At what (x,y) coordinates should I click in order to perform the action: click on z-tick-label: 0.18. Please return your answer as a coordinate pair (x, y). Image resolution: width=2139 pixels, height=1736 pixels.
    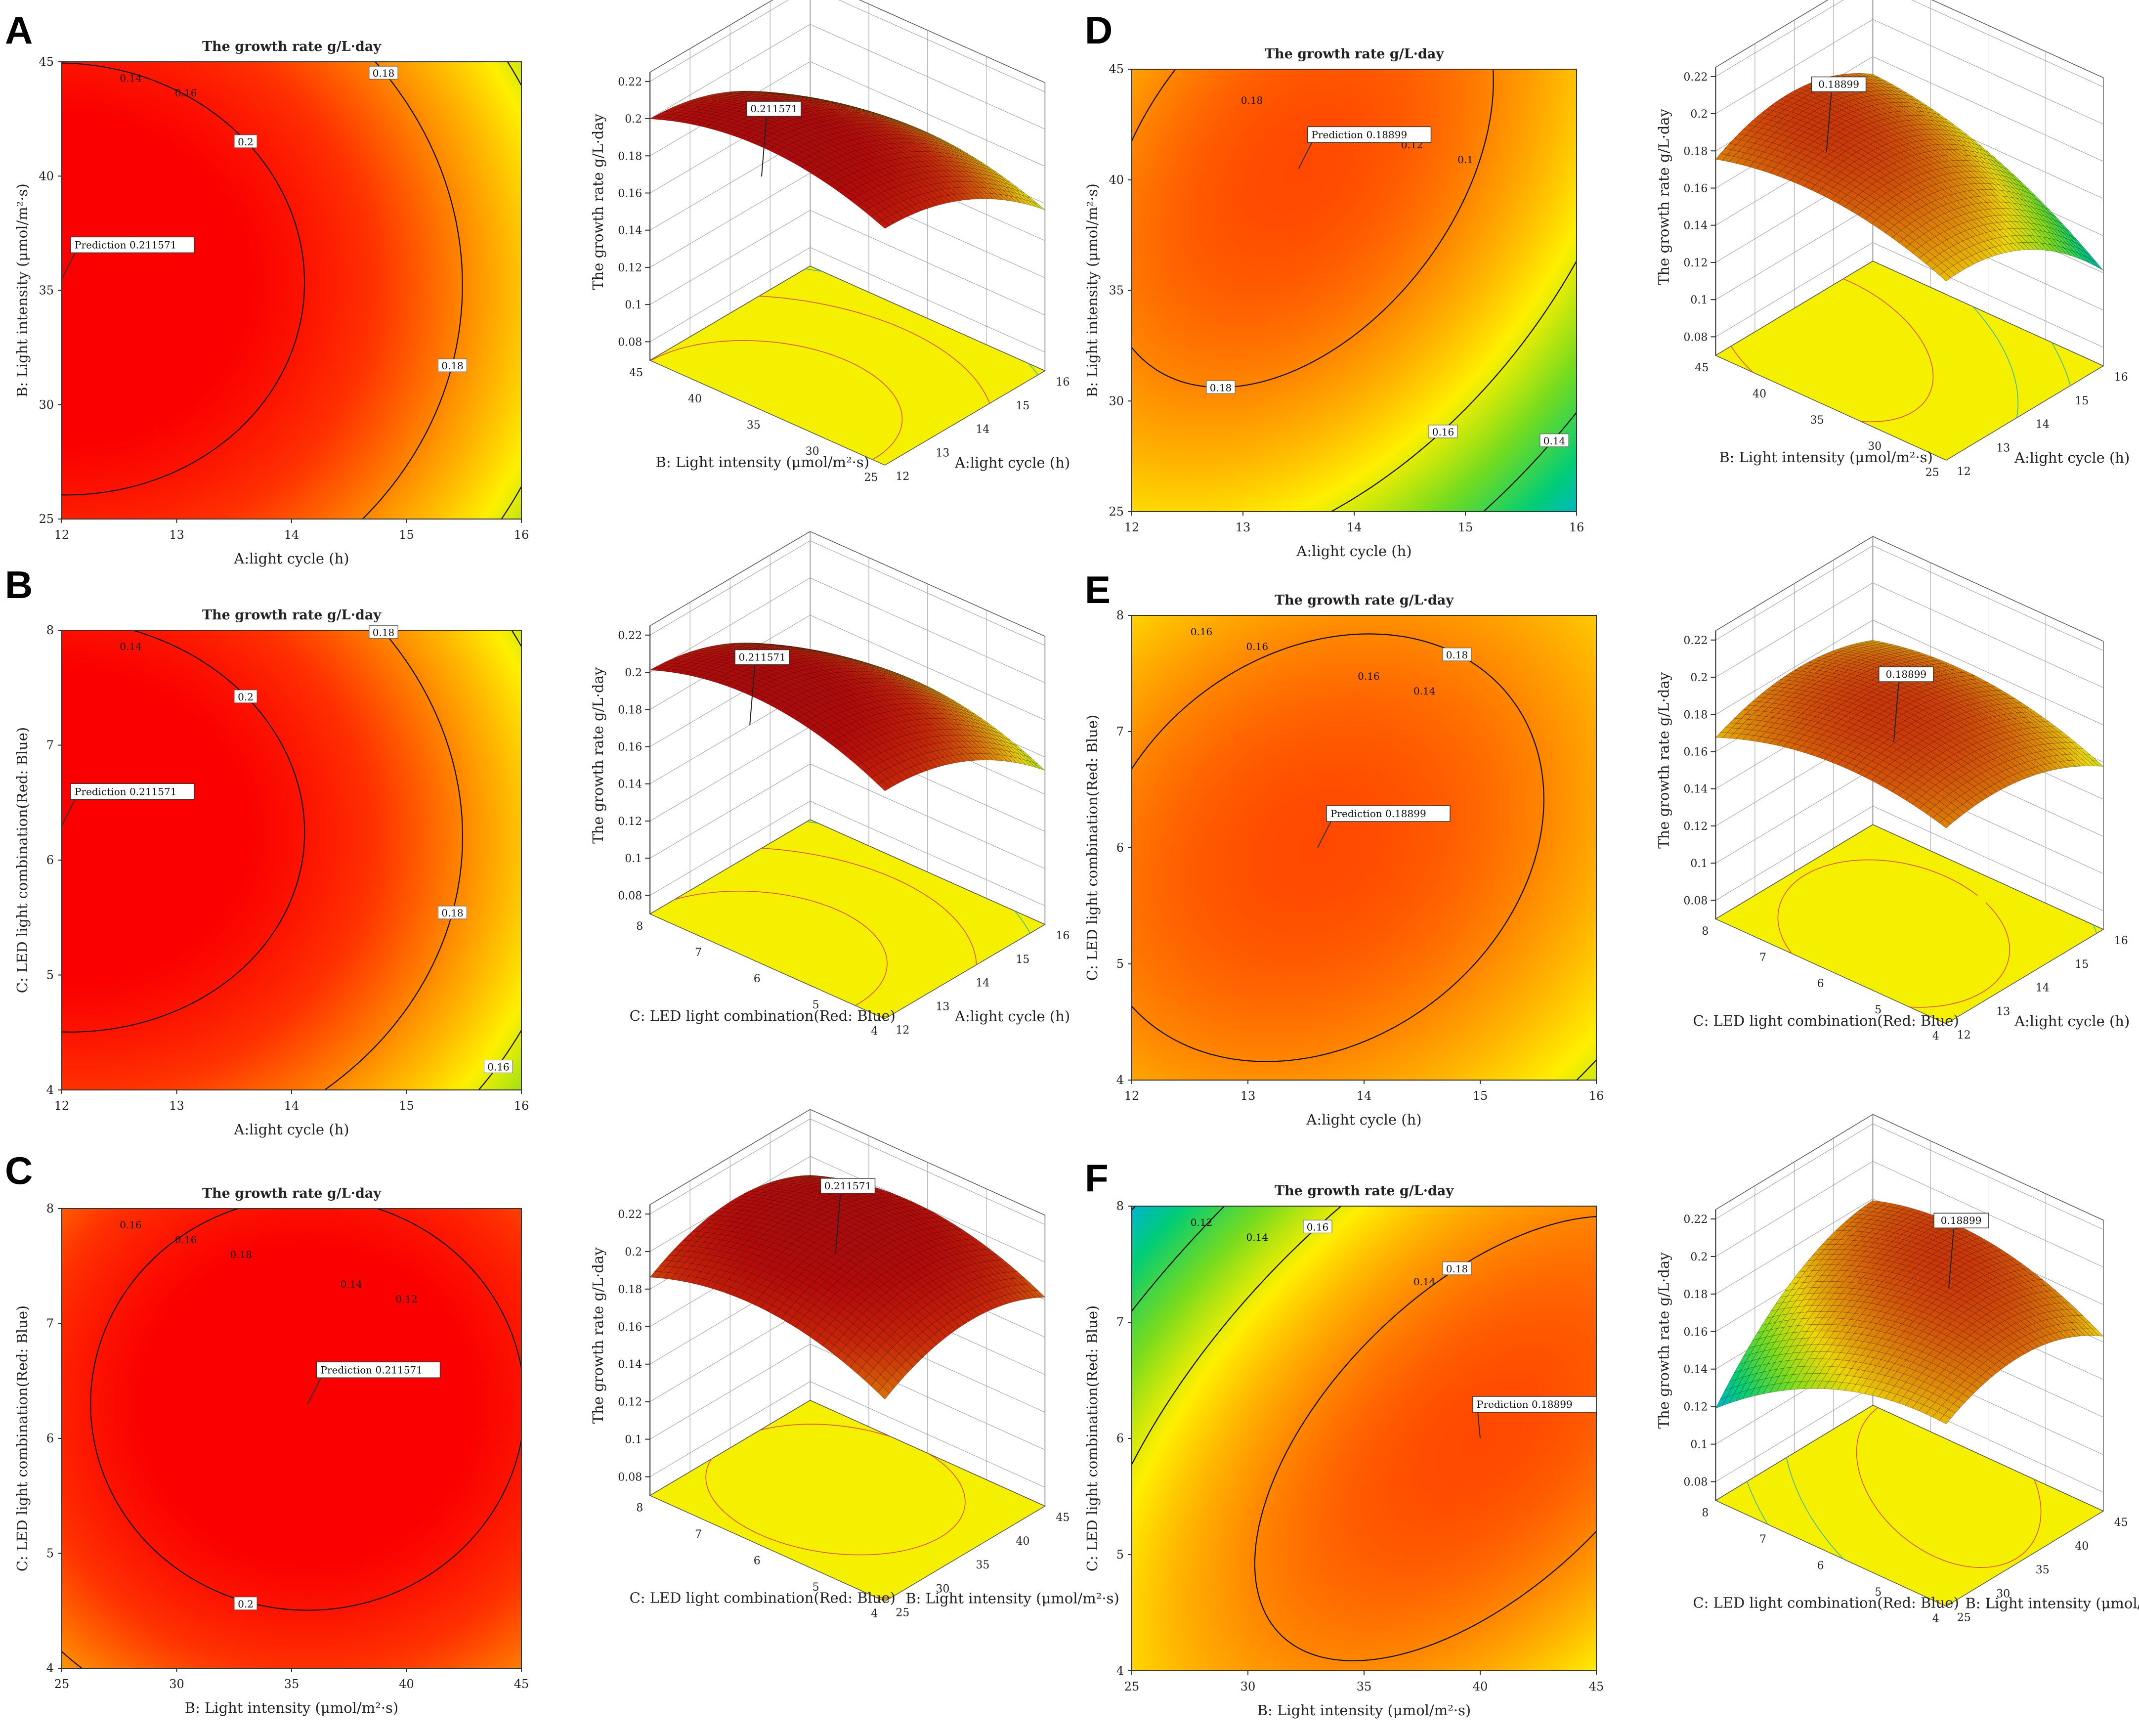
    Looking at the image, I should click on (630, 1290).